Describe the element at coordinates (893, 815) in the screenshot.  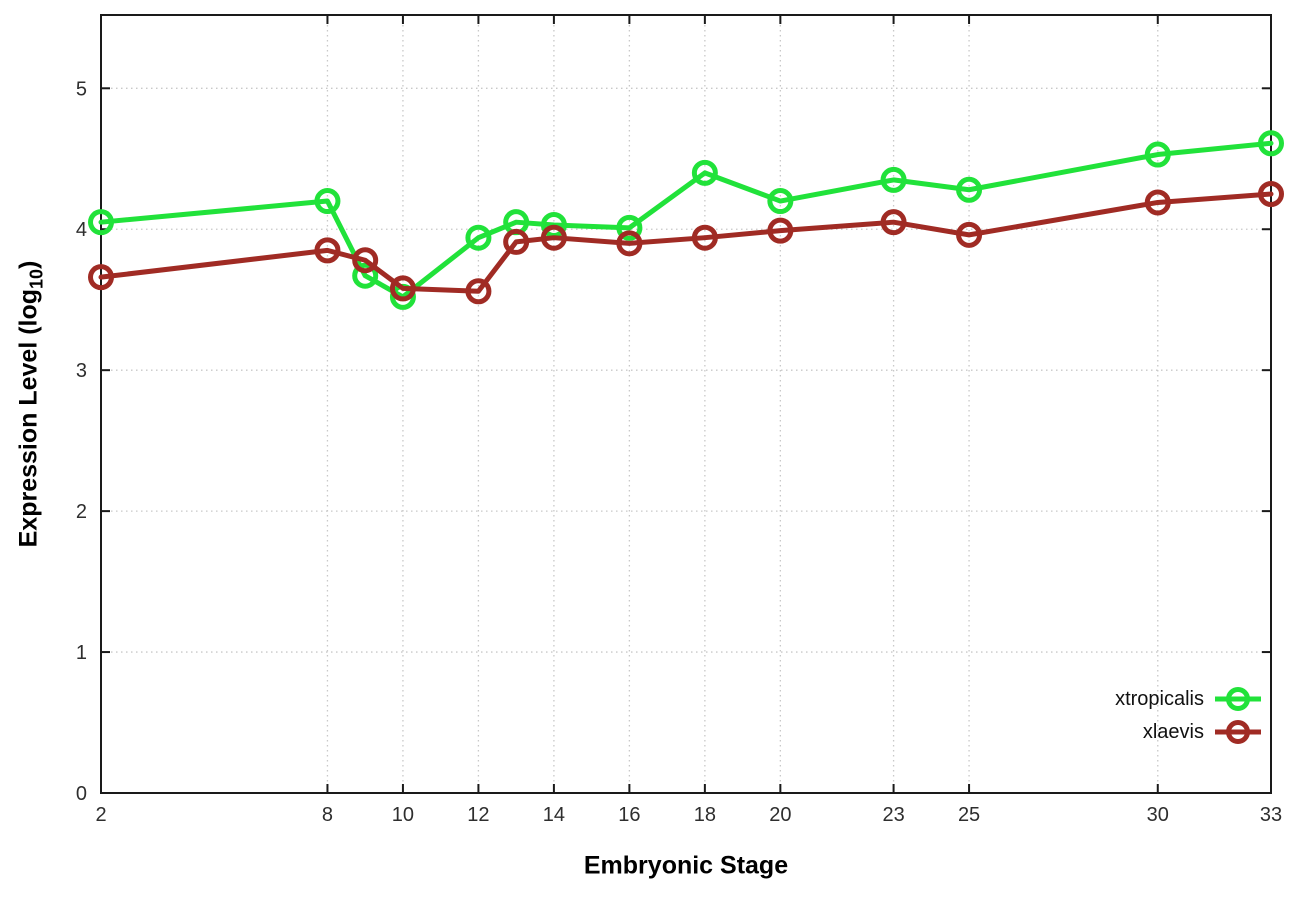
I see `x-tick-label-23: 23` at that location.